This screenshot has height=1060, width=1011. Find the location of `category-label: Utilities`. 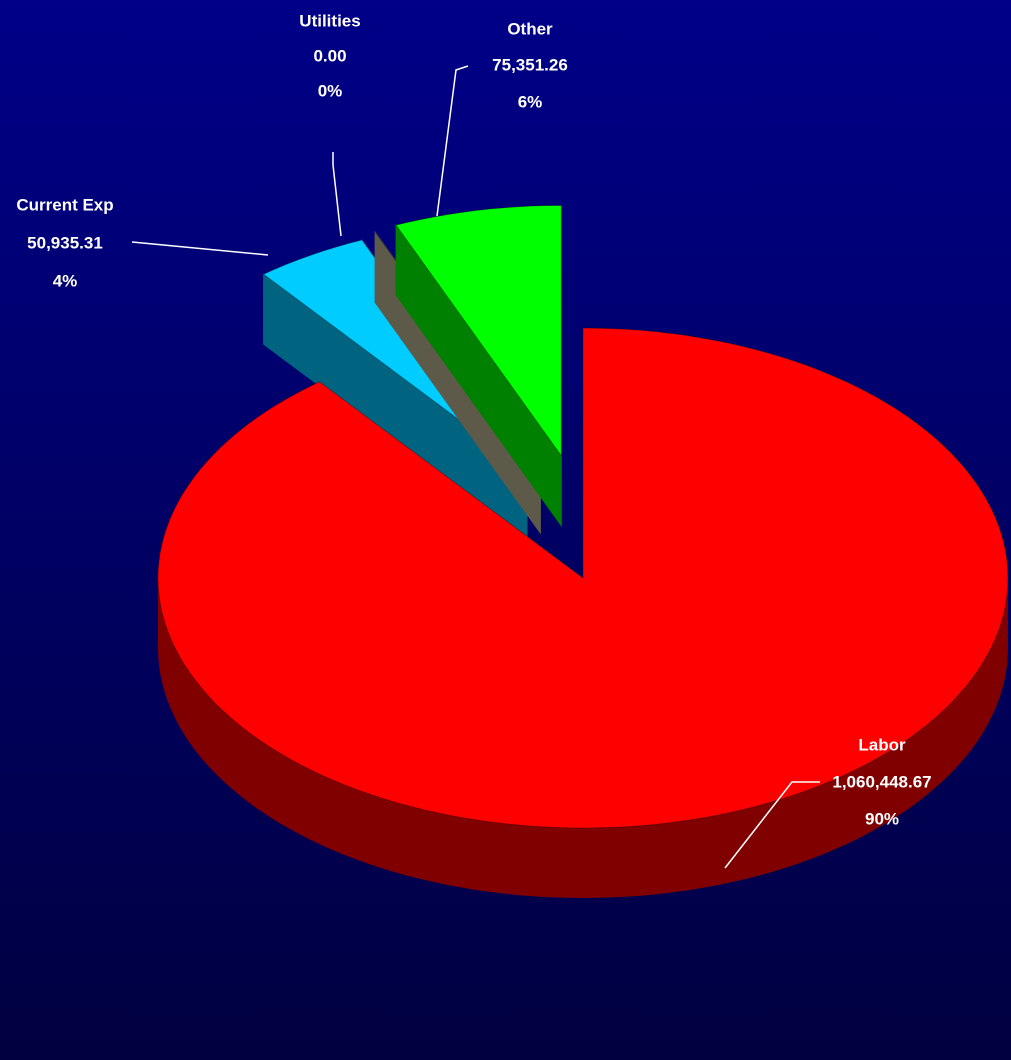

category-label: Utilities is located at coordinates (329, 20).